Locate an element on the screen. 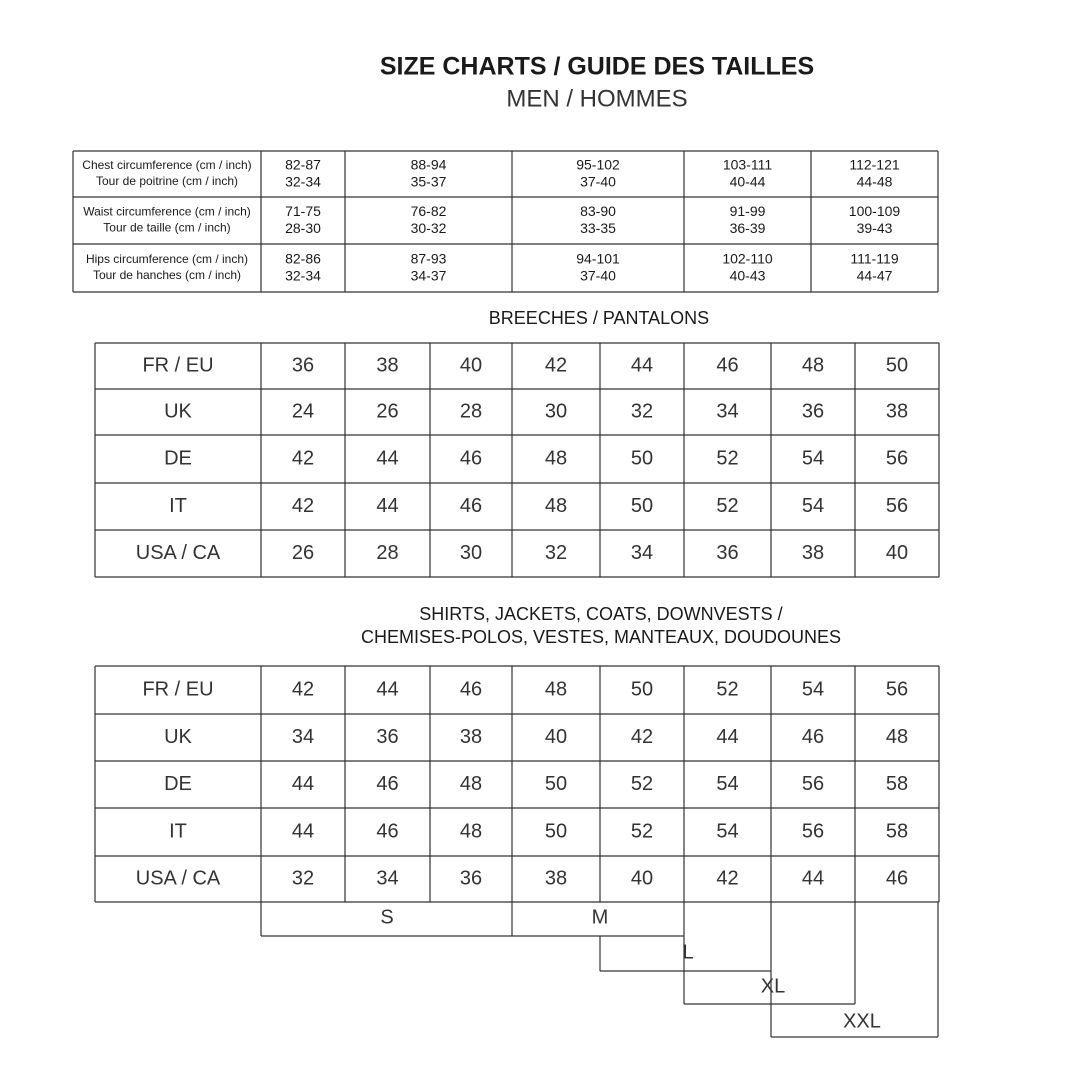 The width and height of the screenshot is (1080, 1080). cell: 44-47 is located at coordinates (875, 276).